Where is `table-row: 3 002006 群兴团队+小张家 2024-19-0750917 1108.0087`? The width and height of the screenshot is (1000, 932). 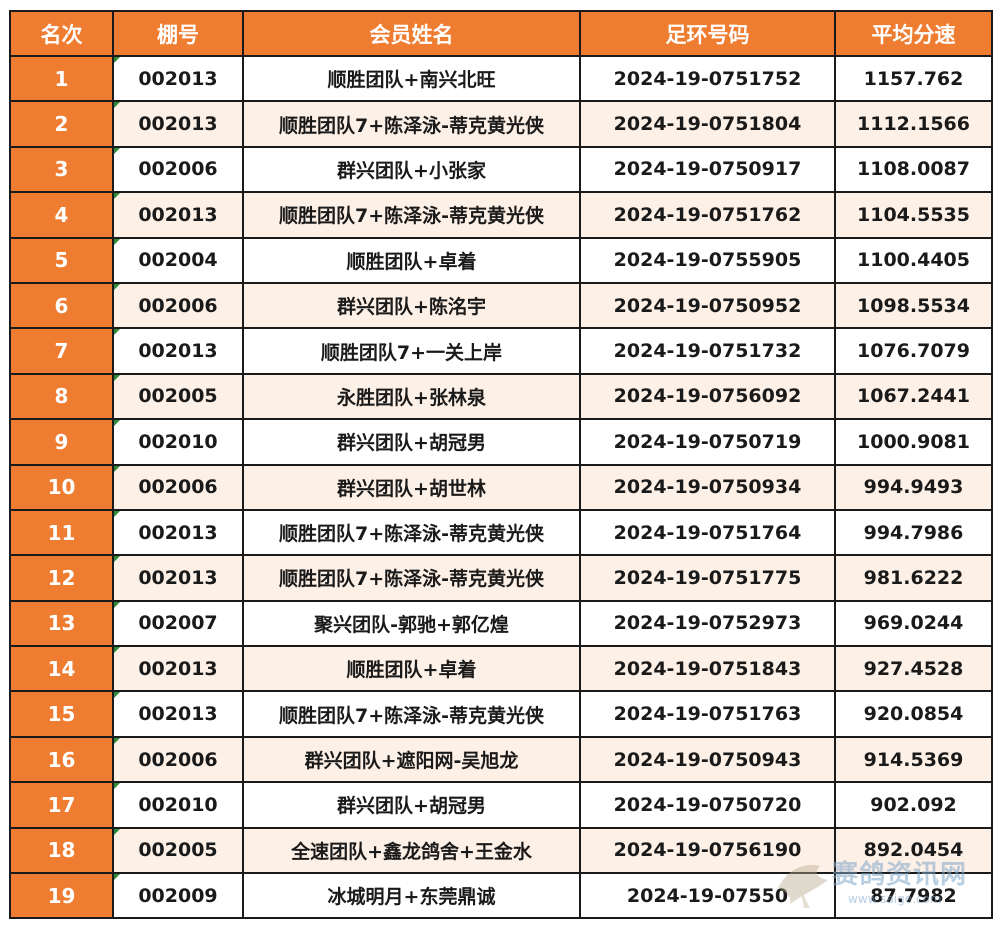 table-row: 3 002006 群兴团队+小张家 2024-19-0750917 1108.0087 is located at coordinates (501, 169).